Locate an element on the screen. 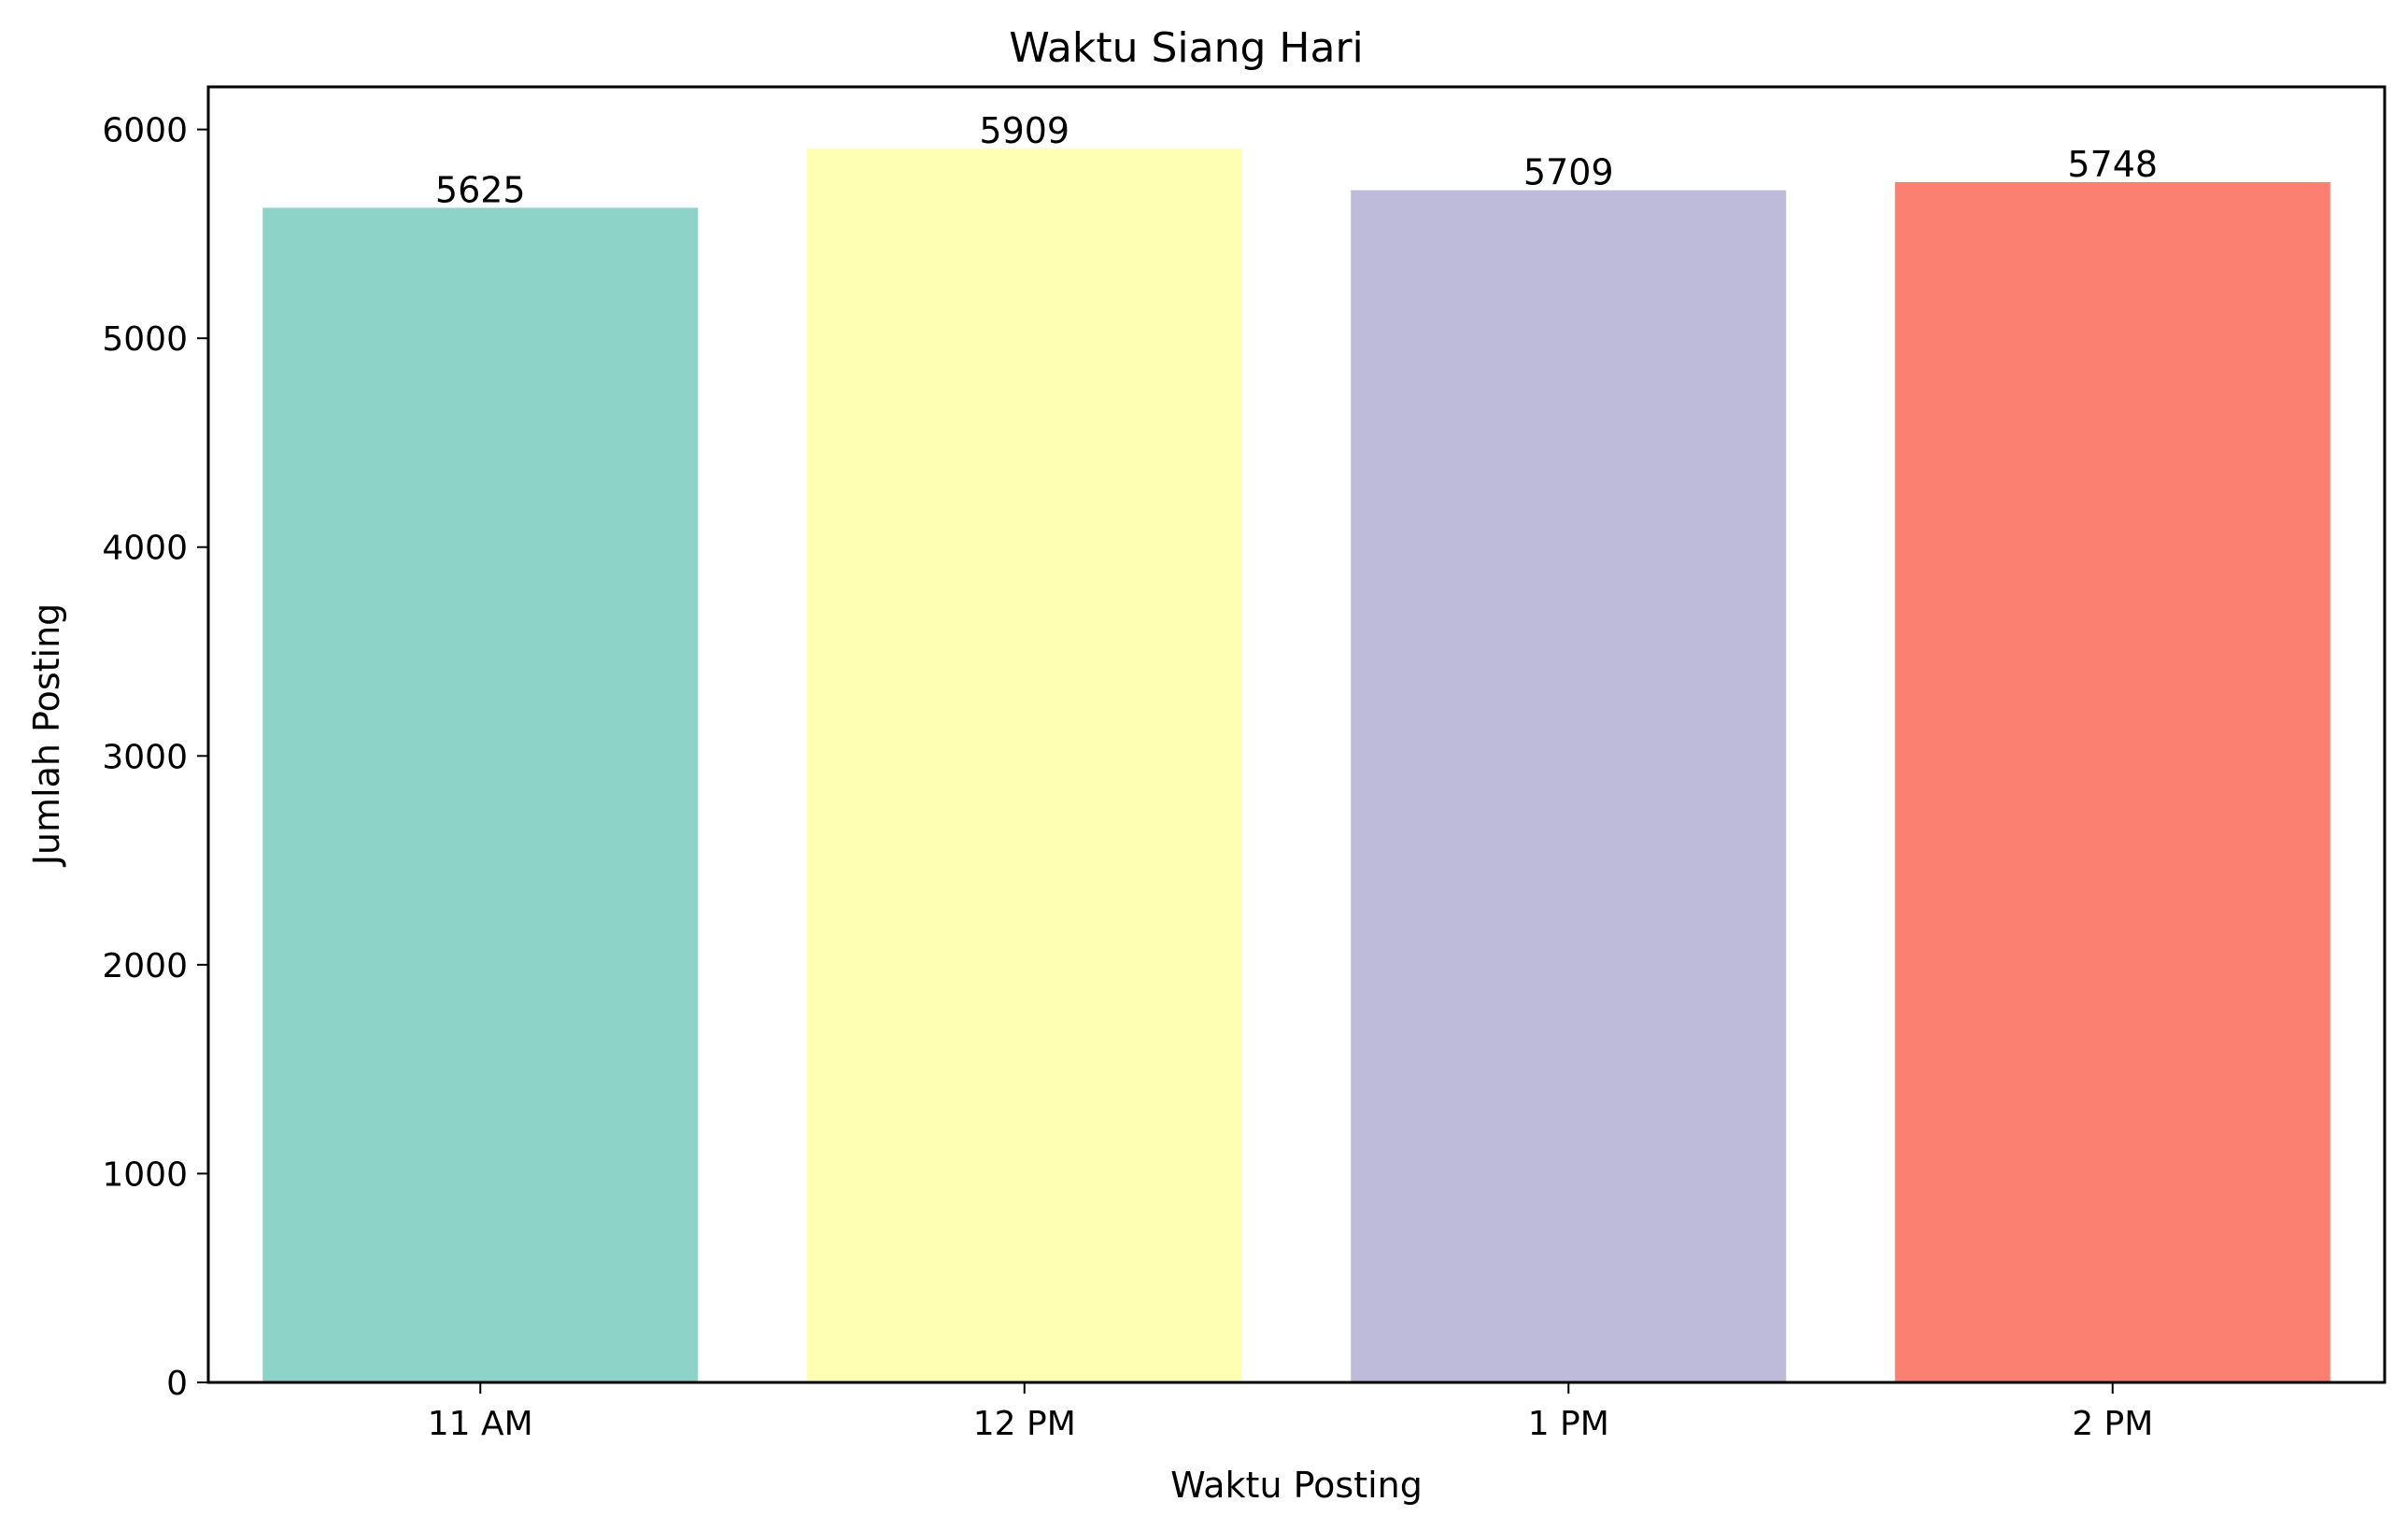  y-tick-label-4: 4000 is located at coordinates (145, 549).